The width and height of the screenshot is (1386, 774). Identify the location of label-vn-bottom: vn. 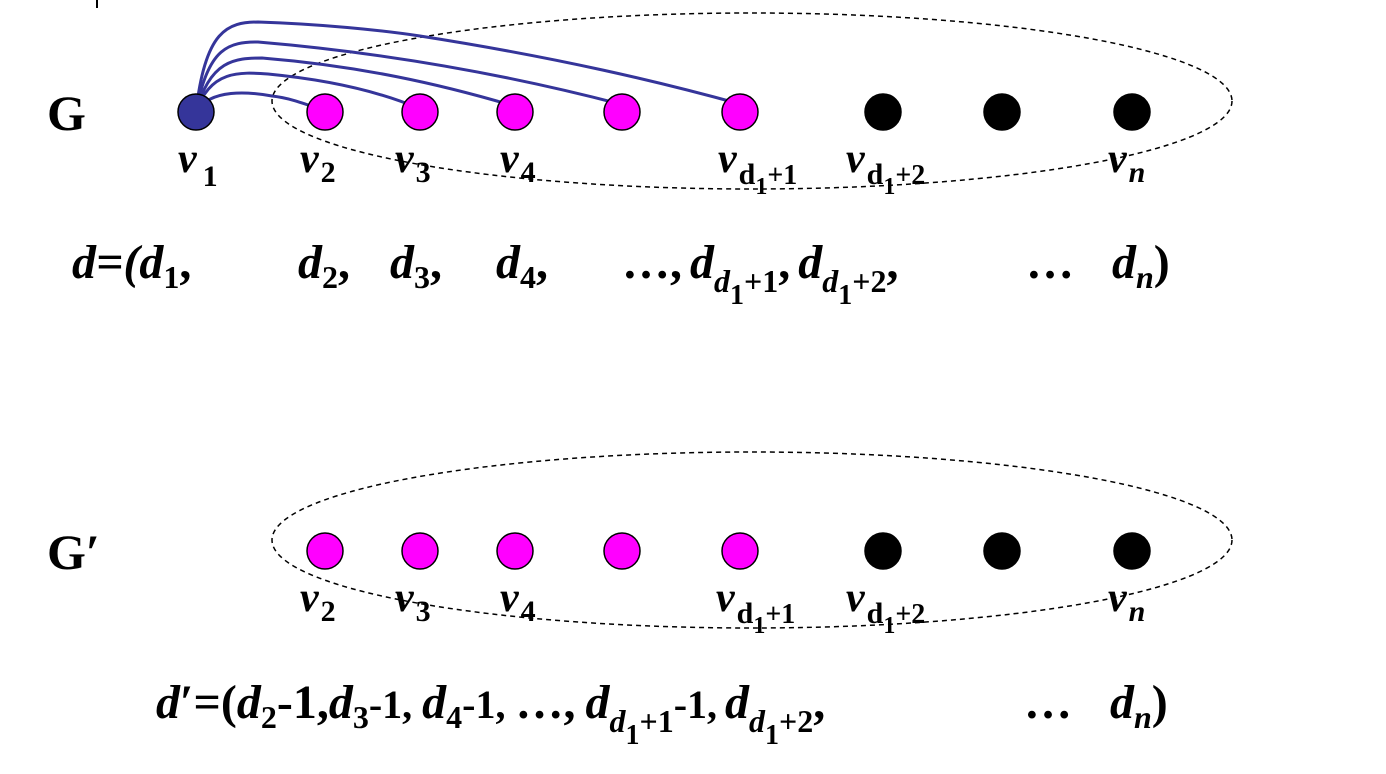
(1126, 601).